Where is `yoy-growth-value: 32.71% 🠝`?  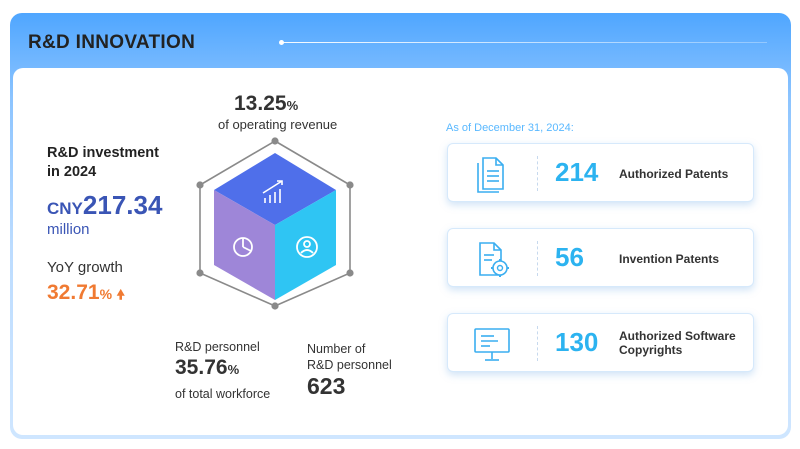
yoy-growth-value: 32.71% 🠝 is located at coordinates (86, 294).